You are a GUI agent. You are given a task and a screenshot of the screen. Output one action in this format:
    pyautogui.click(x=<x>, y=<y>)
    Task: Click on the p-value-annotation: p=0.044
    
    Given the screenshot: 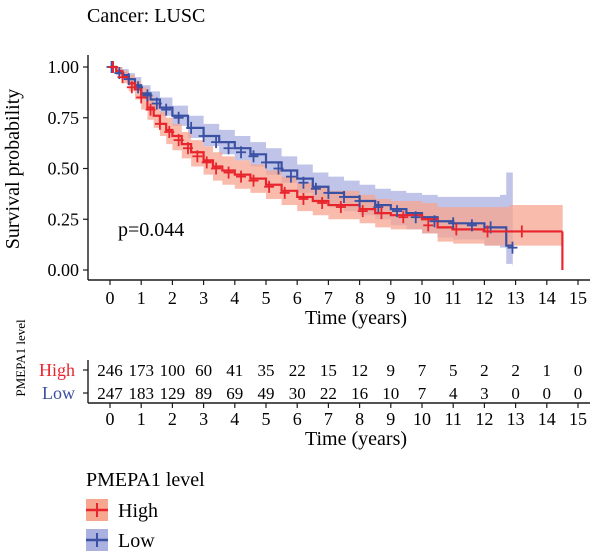 What is the action you would take?
    pyautogui.click(x=151, y=230)
    